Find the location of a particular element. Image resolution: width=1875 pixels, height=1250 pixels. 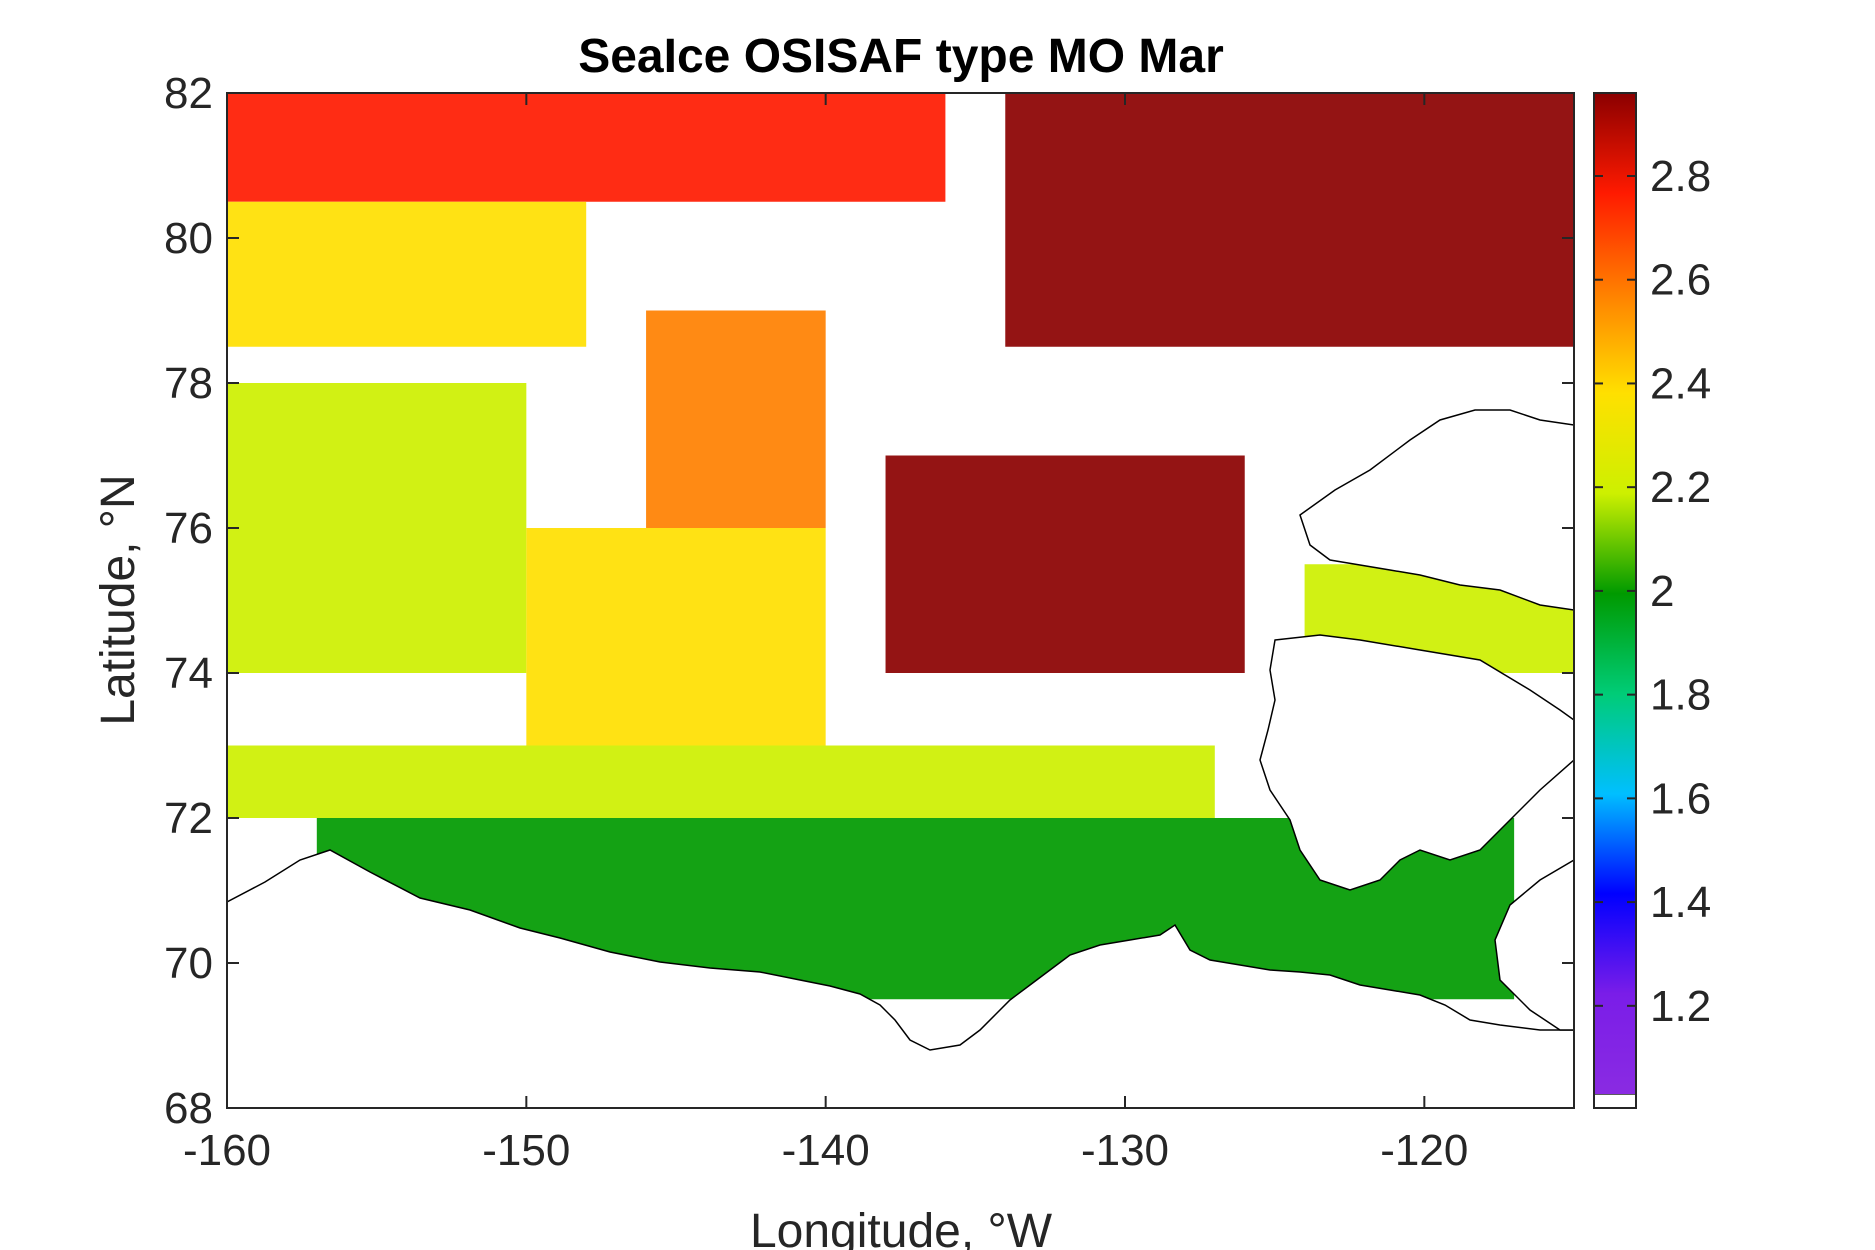

colorbar-tick-label: 1.6 is located at coordinates (1680, 798).